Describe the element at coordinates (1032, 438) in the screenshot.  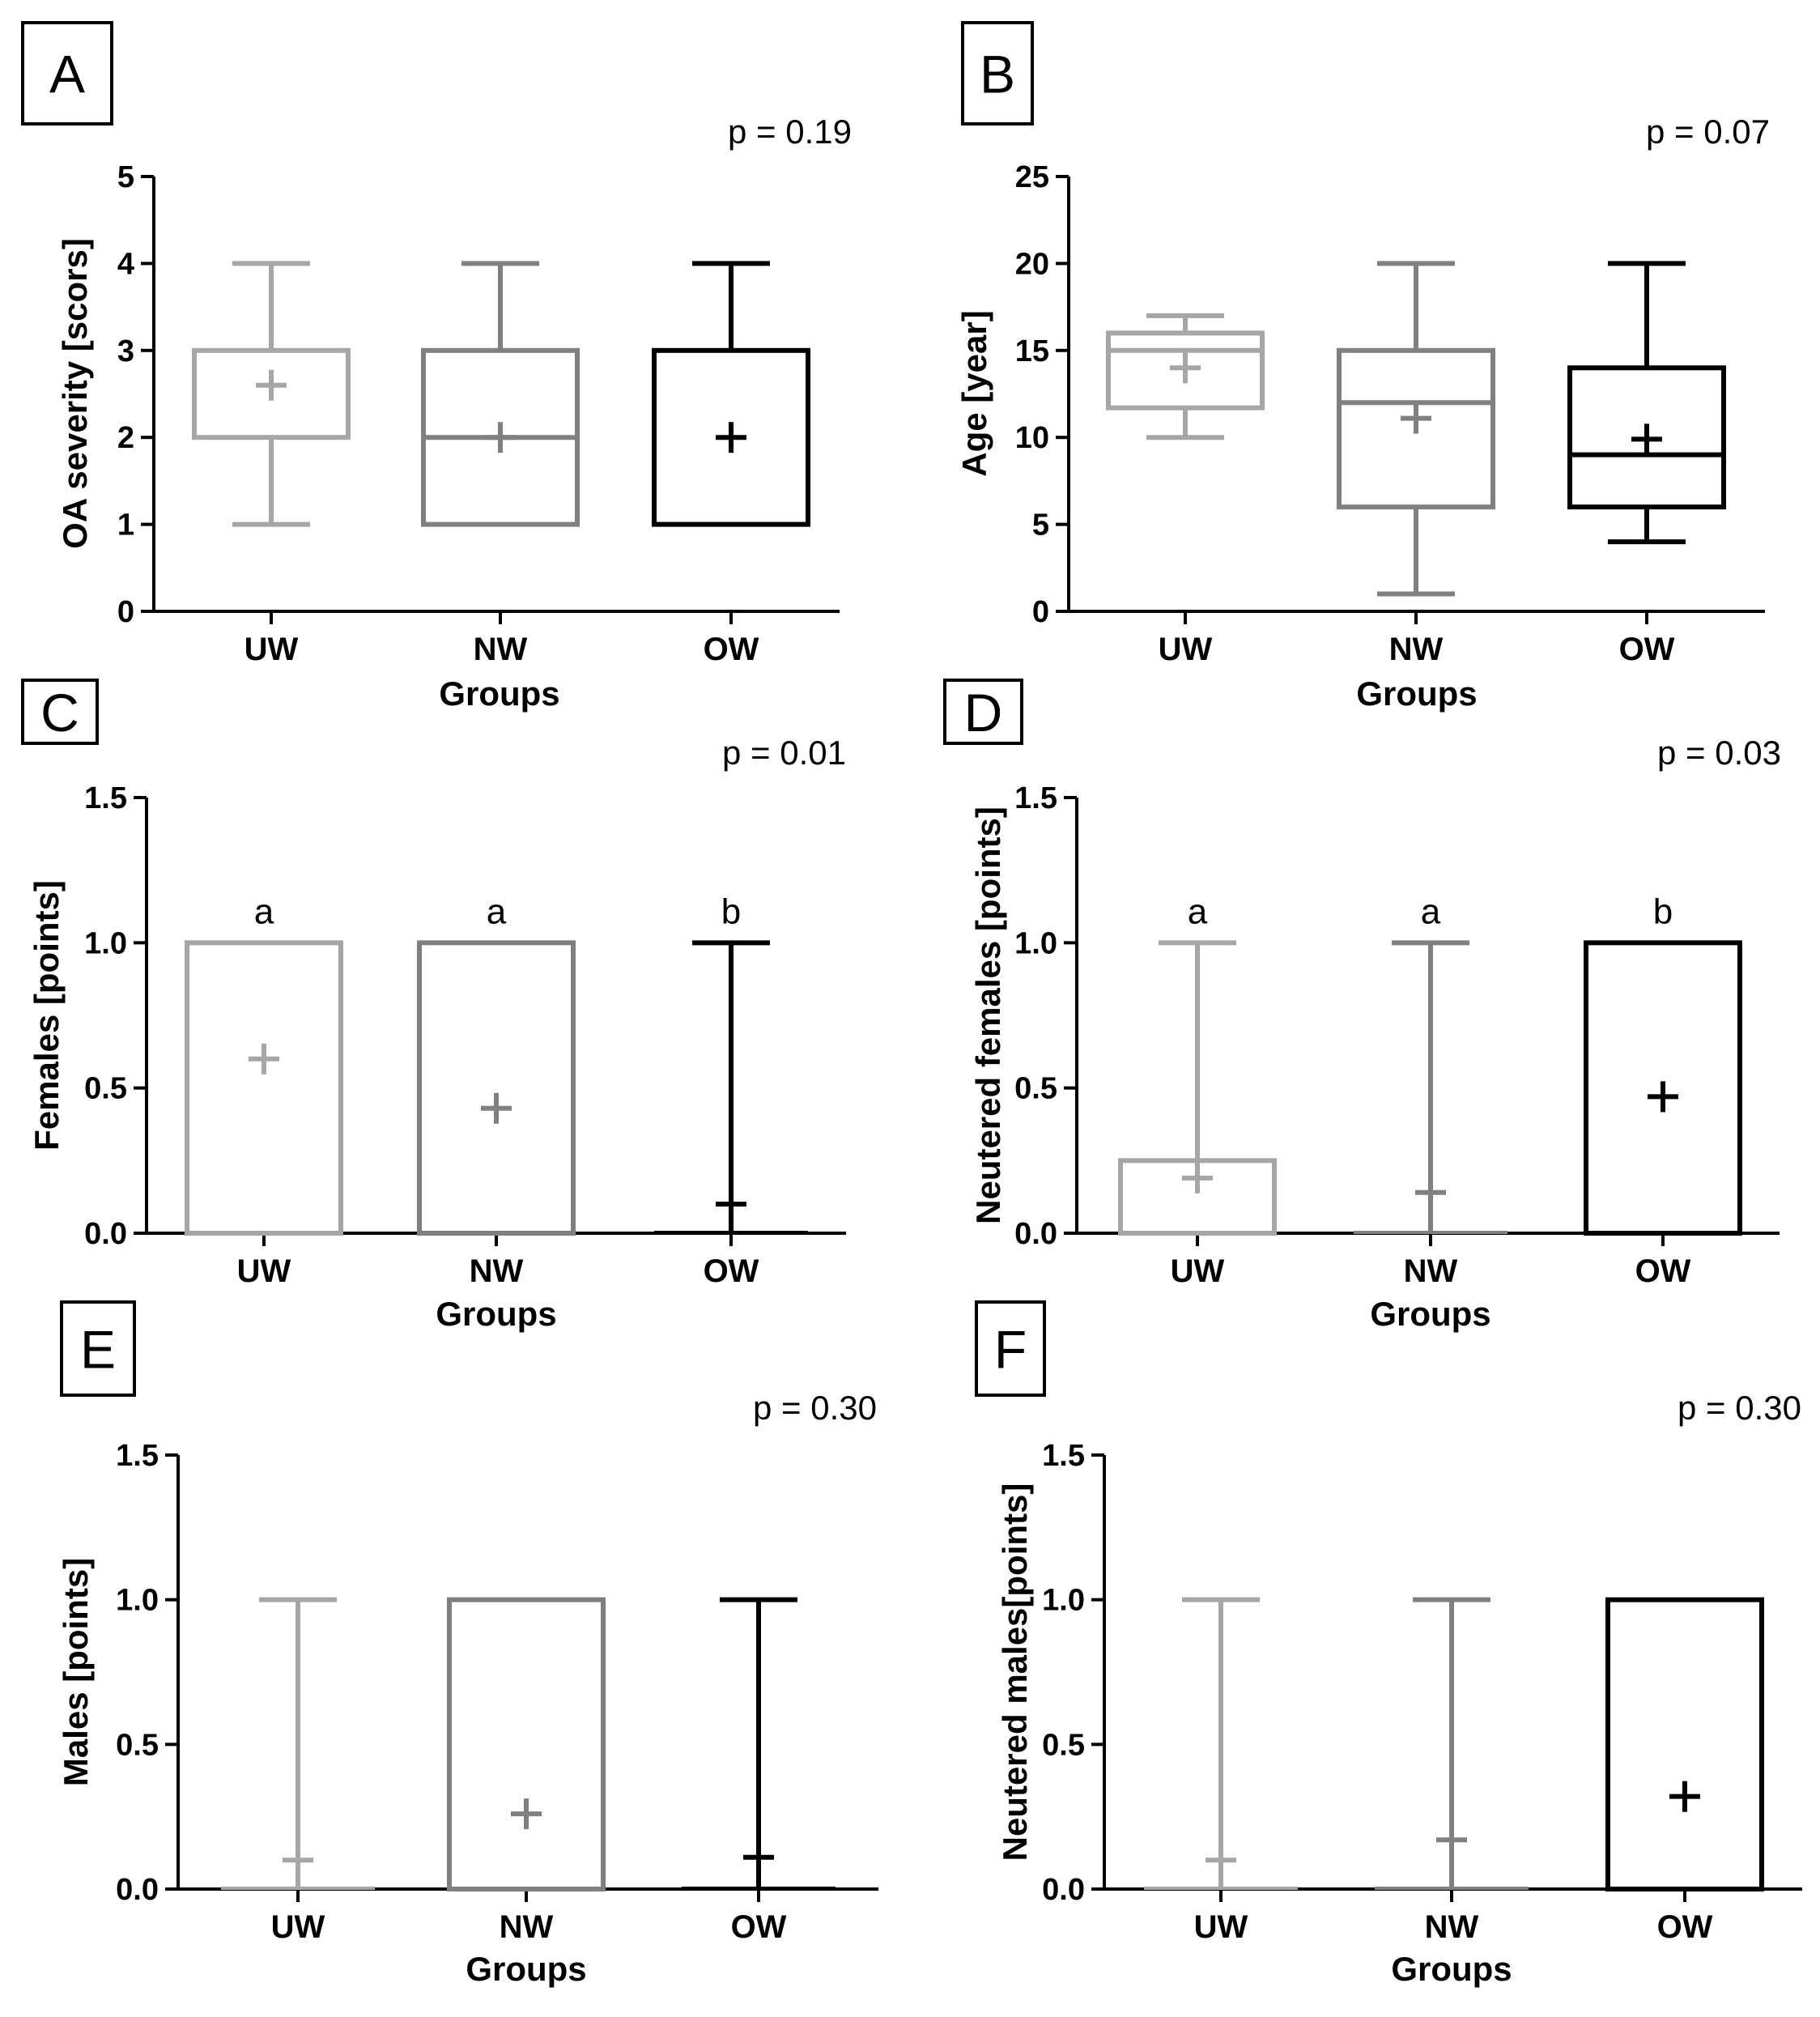
I see `y-tick-label: 10` at that location.